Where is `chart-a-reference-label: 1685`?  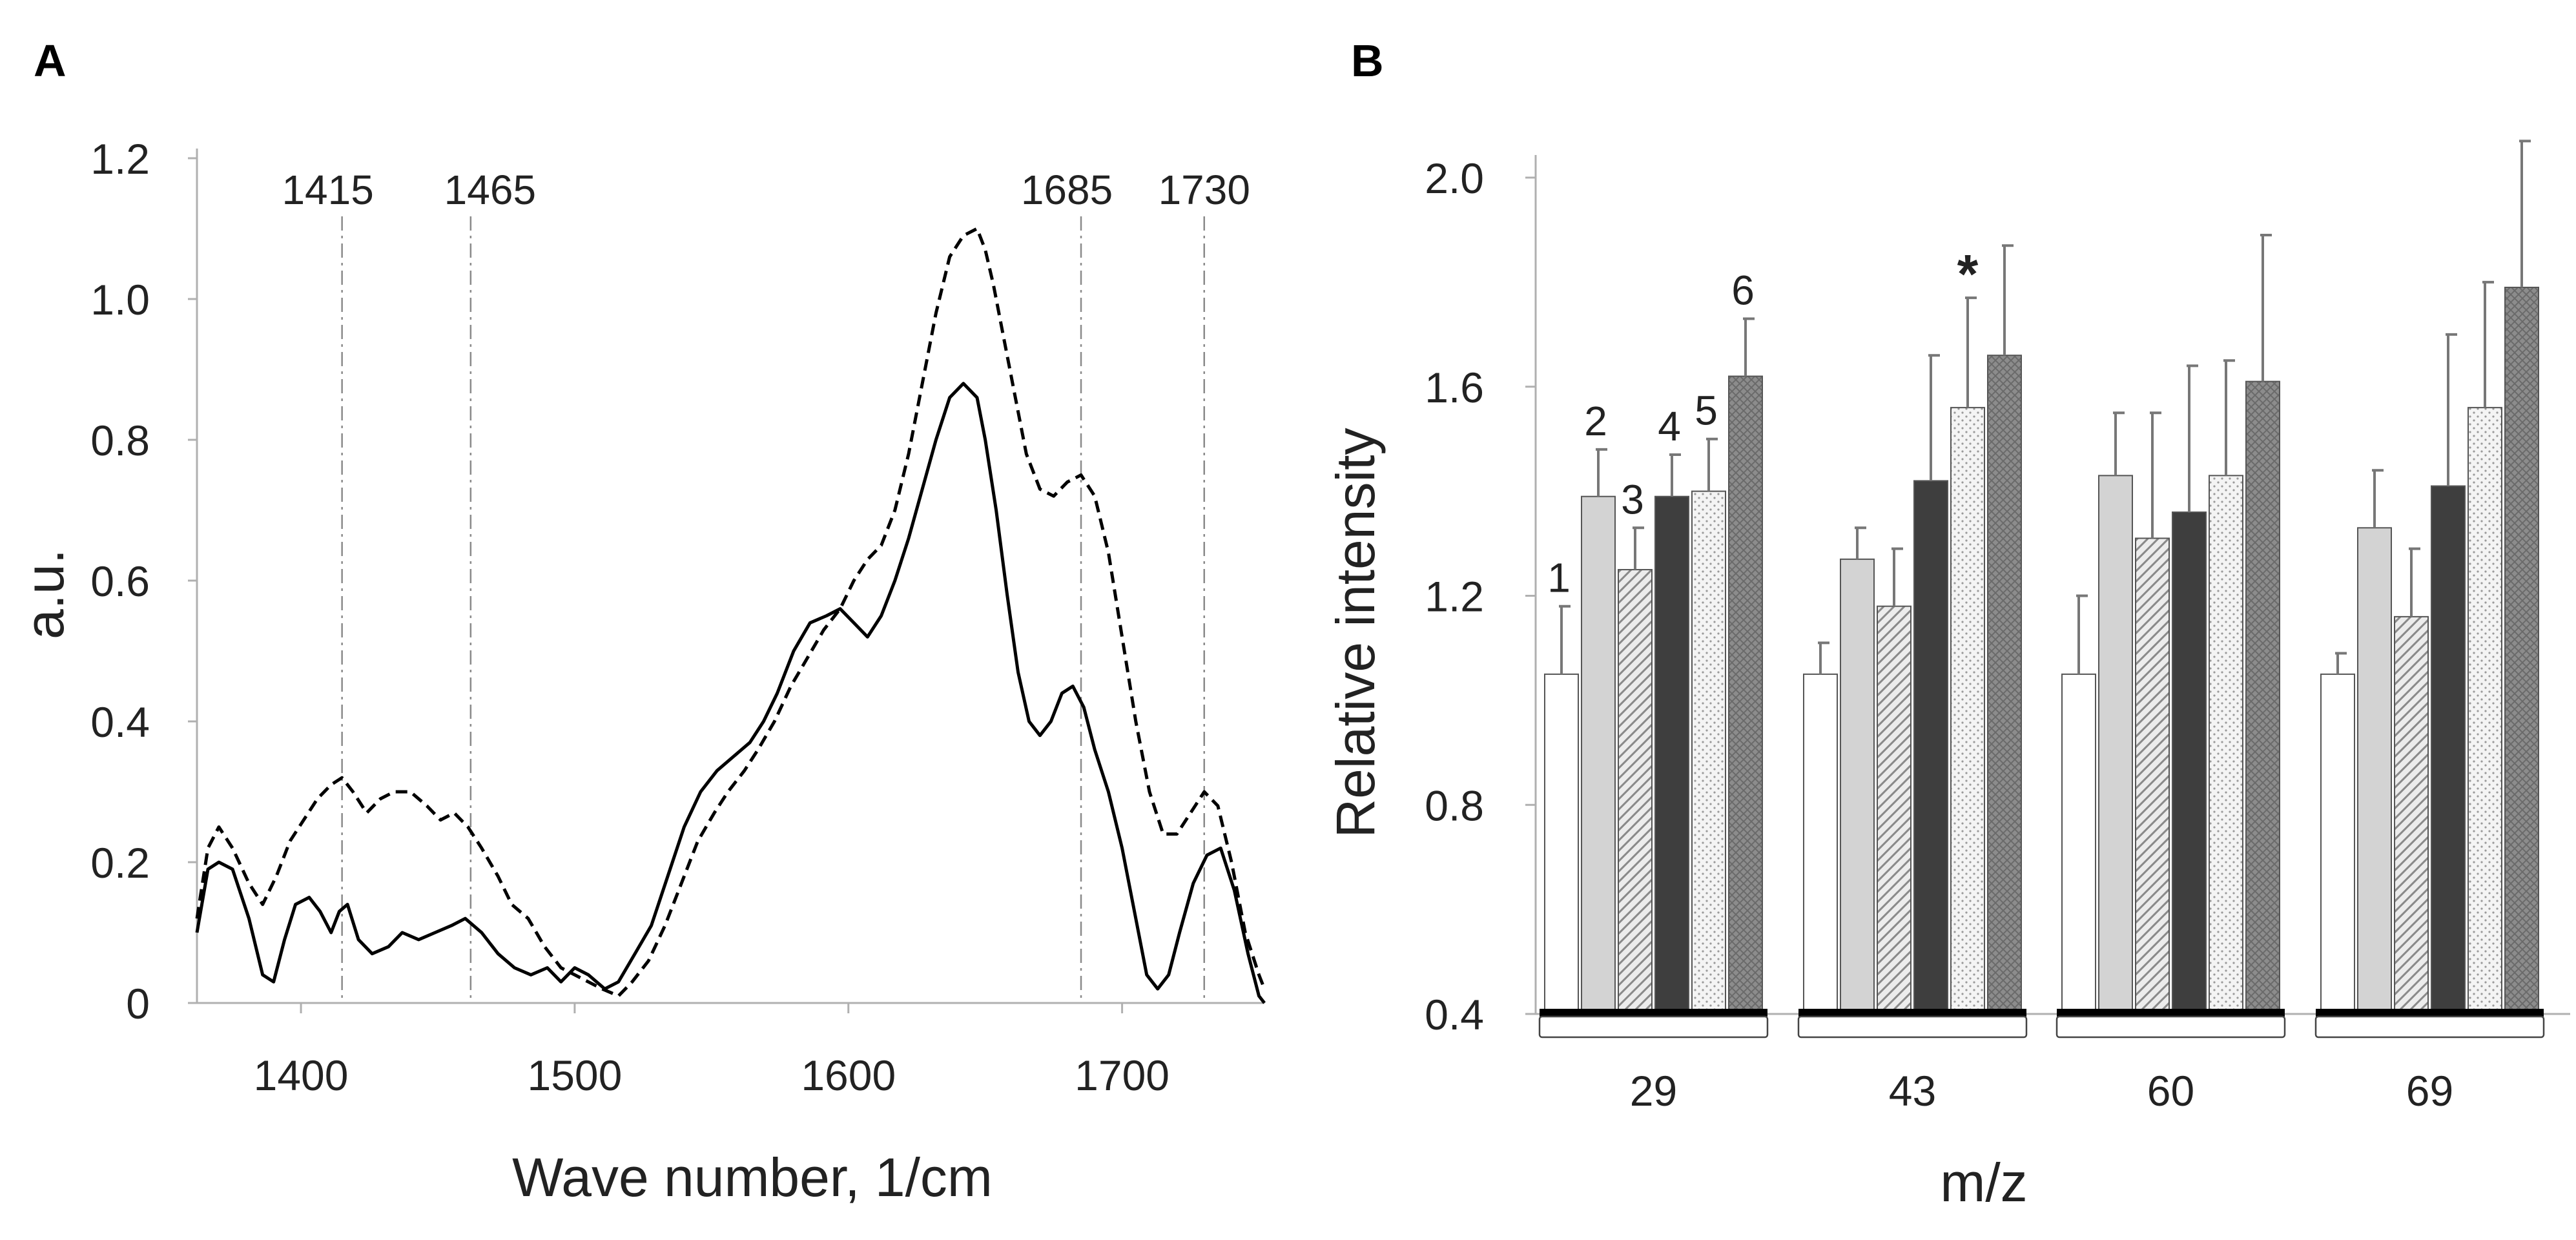 chart-a-reference-label: 1685 is located at coordinates (1067, 190).